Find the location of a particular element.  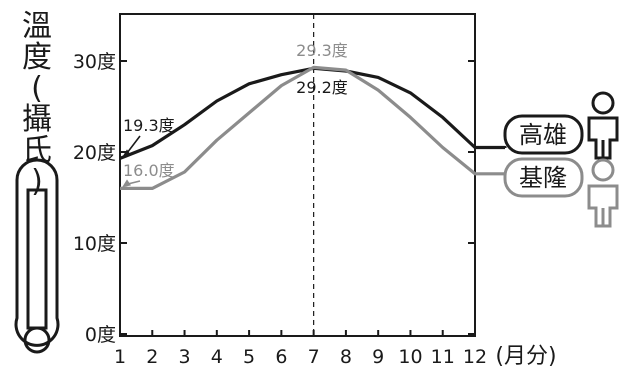

annotation-label: 29.2度 is located at coordinates (322, 87).